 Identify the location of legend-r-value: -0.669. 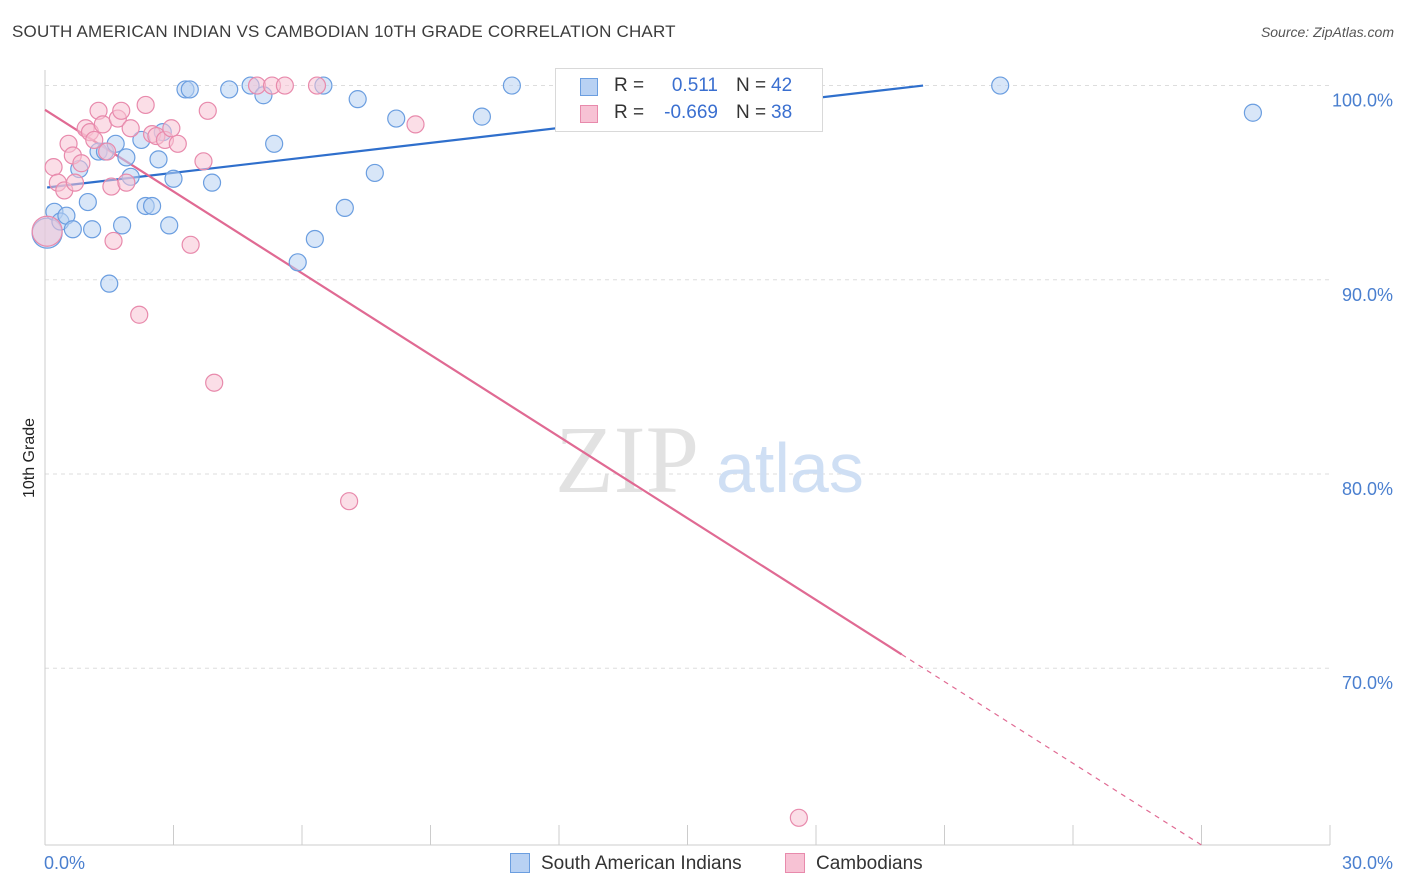
(691, 112).